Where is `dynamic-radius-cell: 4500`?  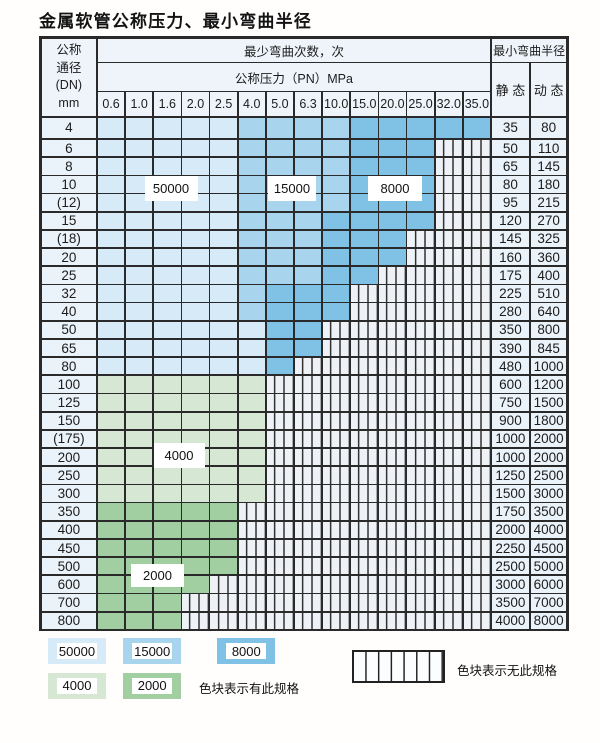
dynamic-radius-cell: 4500 is located at coordinates (549, 548).